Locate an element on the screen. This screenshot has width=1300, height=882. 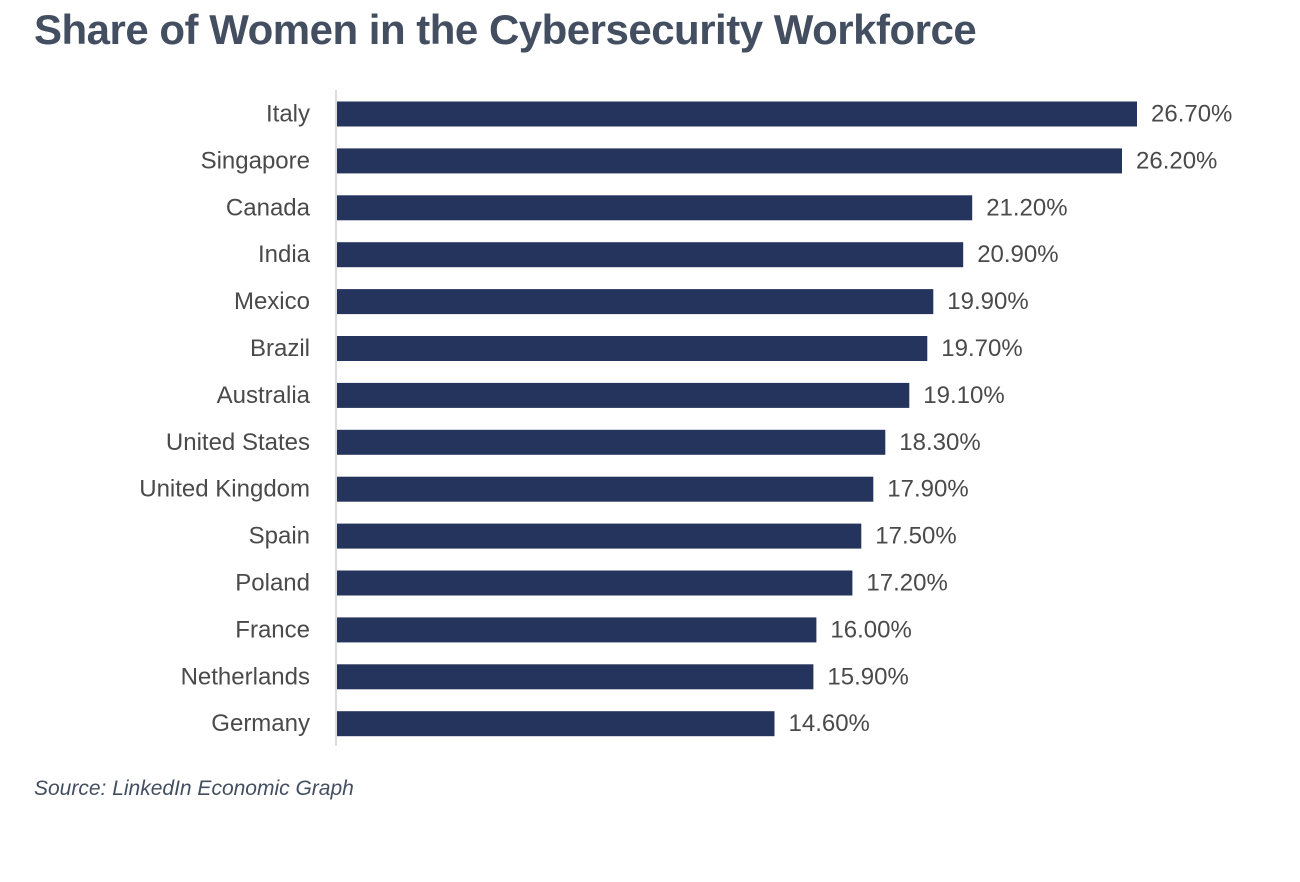
value-label: 19.10% is located at coordinates (963, 395).